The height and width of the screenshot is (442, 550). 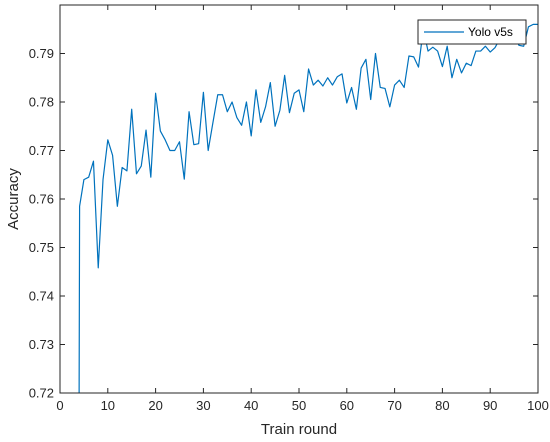 I want to click on x-tick-label: 40, so click(x=251, y=405).